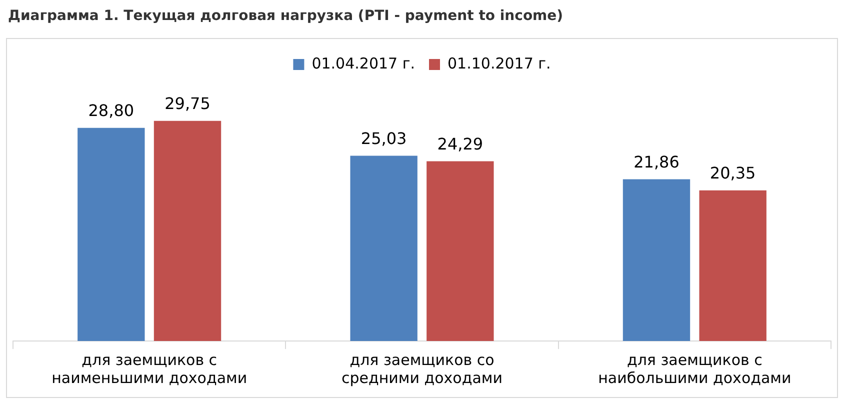  Describe the element at coordinates (383, 138) in the screenshot. I see `data-label: 25,03` at that location.